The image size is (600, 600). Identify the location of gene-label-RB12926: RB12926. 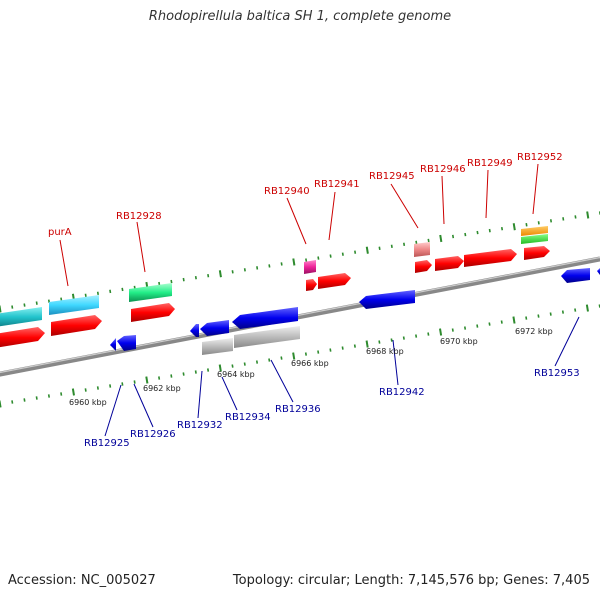
(153, 434).